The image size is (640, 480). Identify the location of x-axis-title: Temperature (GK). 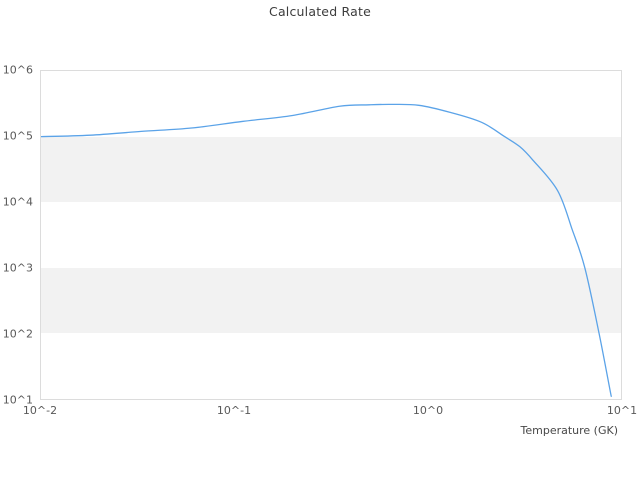
(569, 430).